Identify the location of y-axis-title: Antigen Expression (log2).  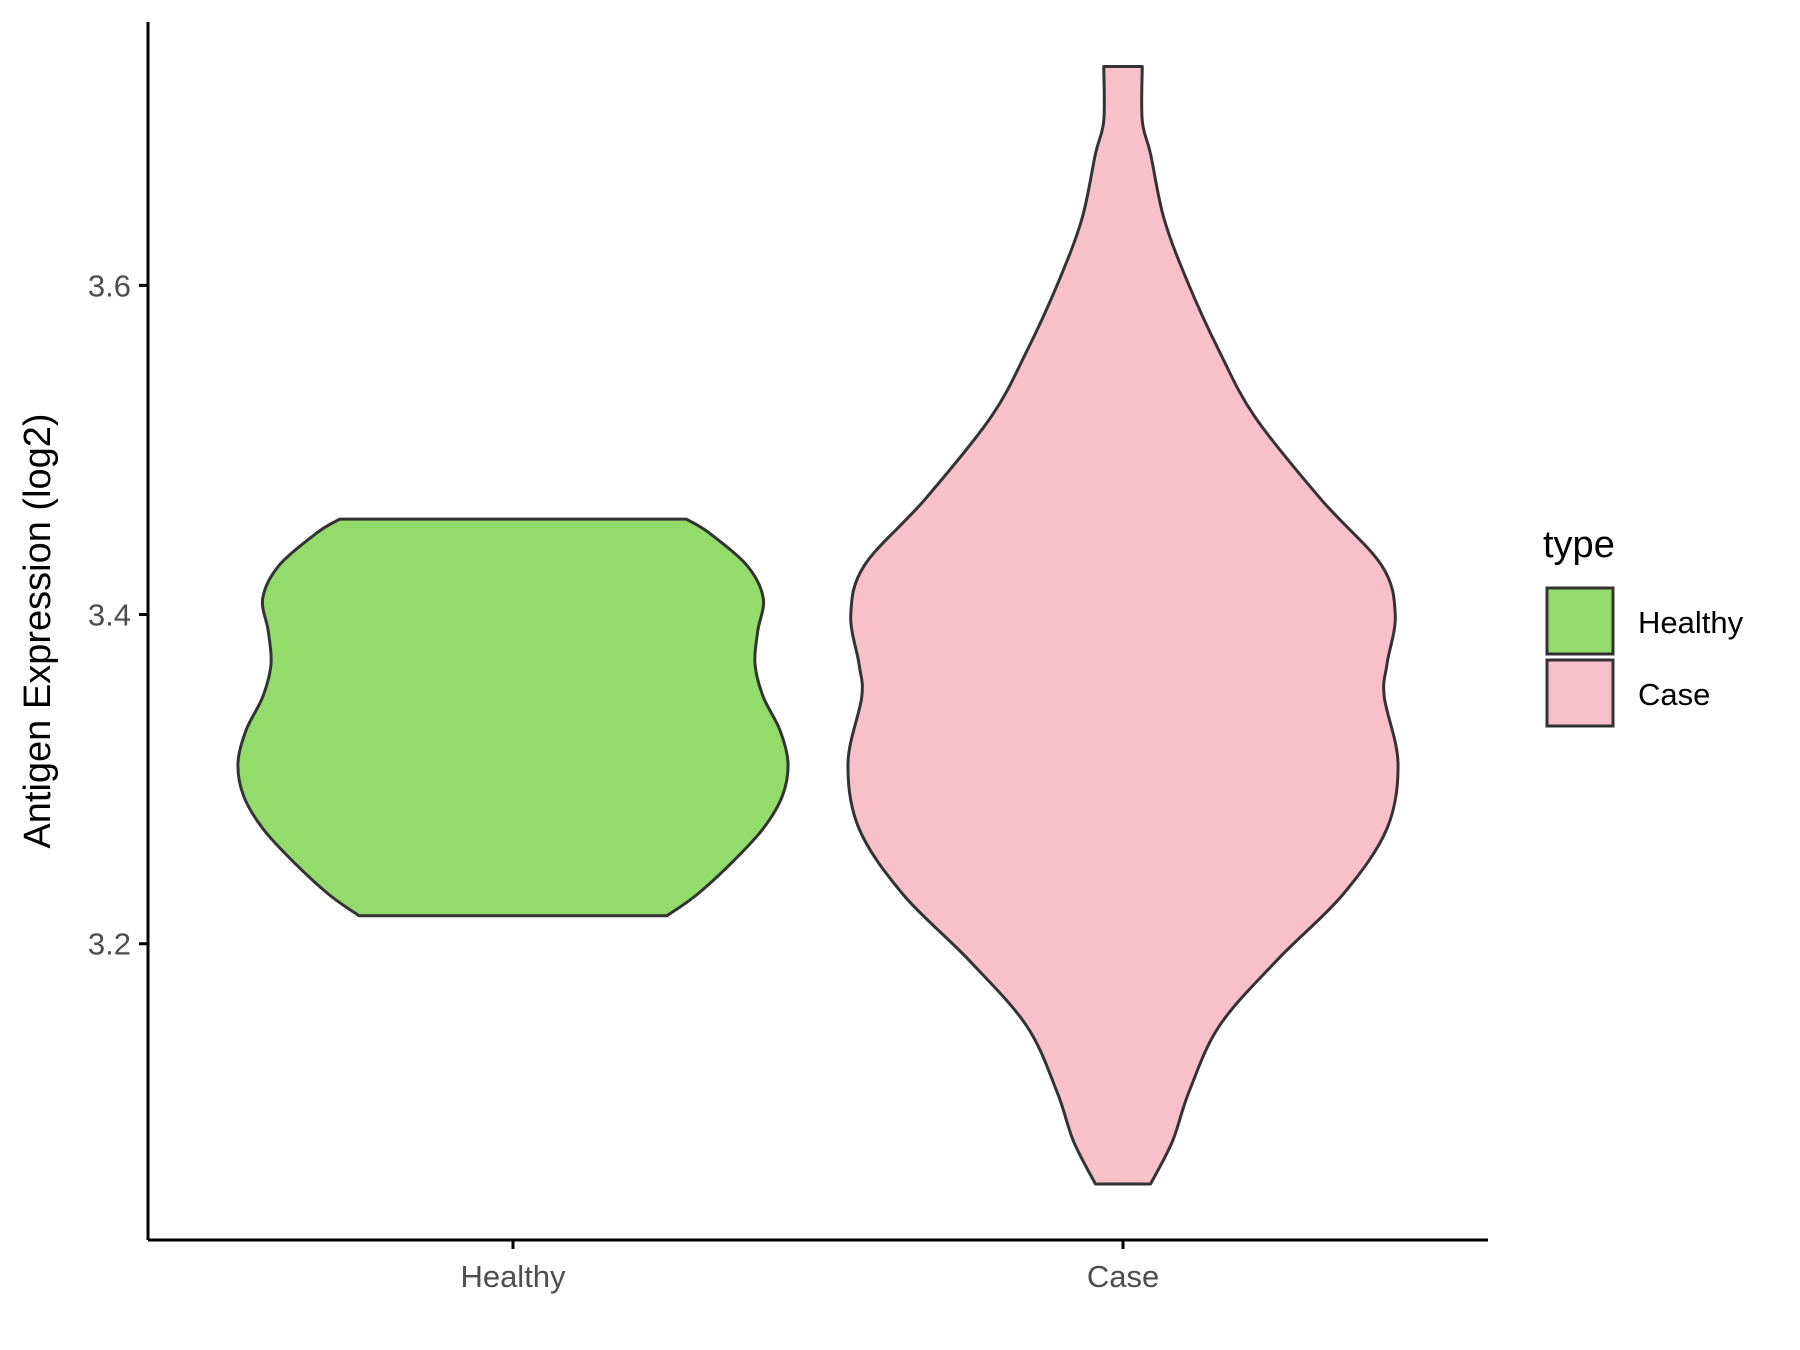
(38, 630).